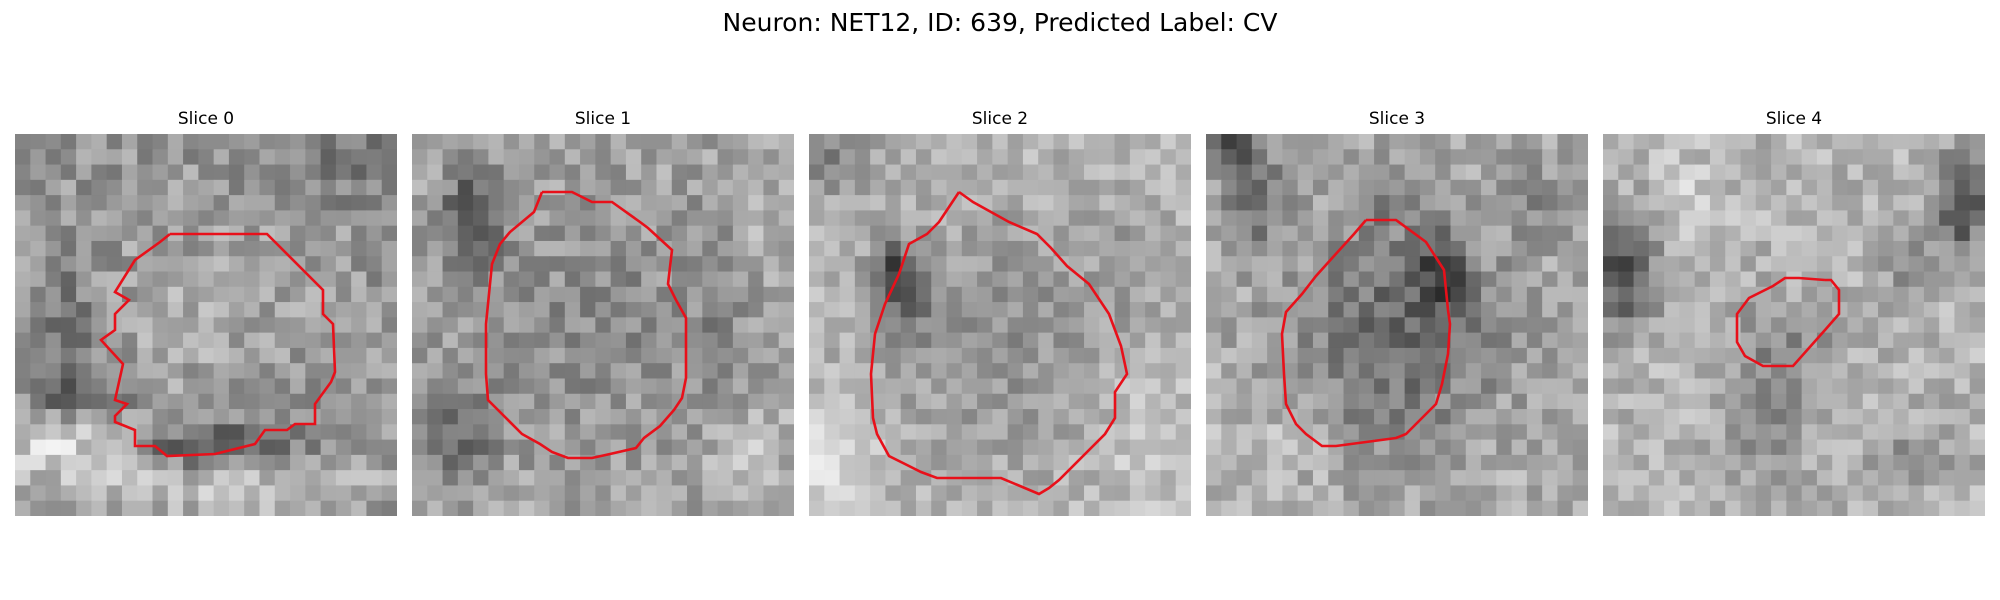 The height and width of the screenshot is (600, 2000). I want to click on slice-1-micrograph, so click(603, 325).